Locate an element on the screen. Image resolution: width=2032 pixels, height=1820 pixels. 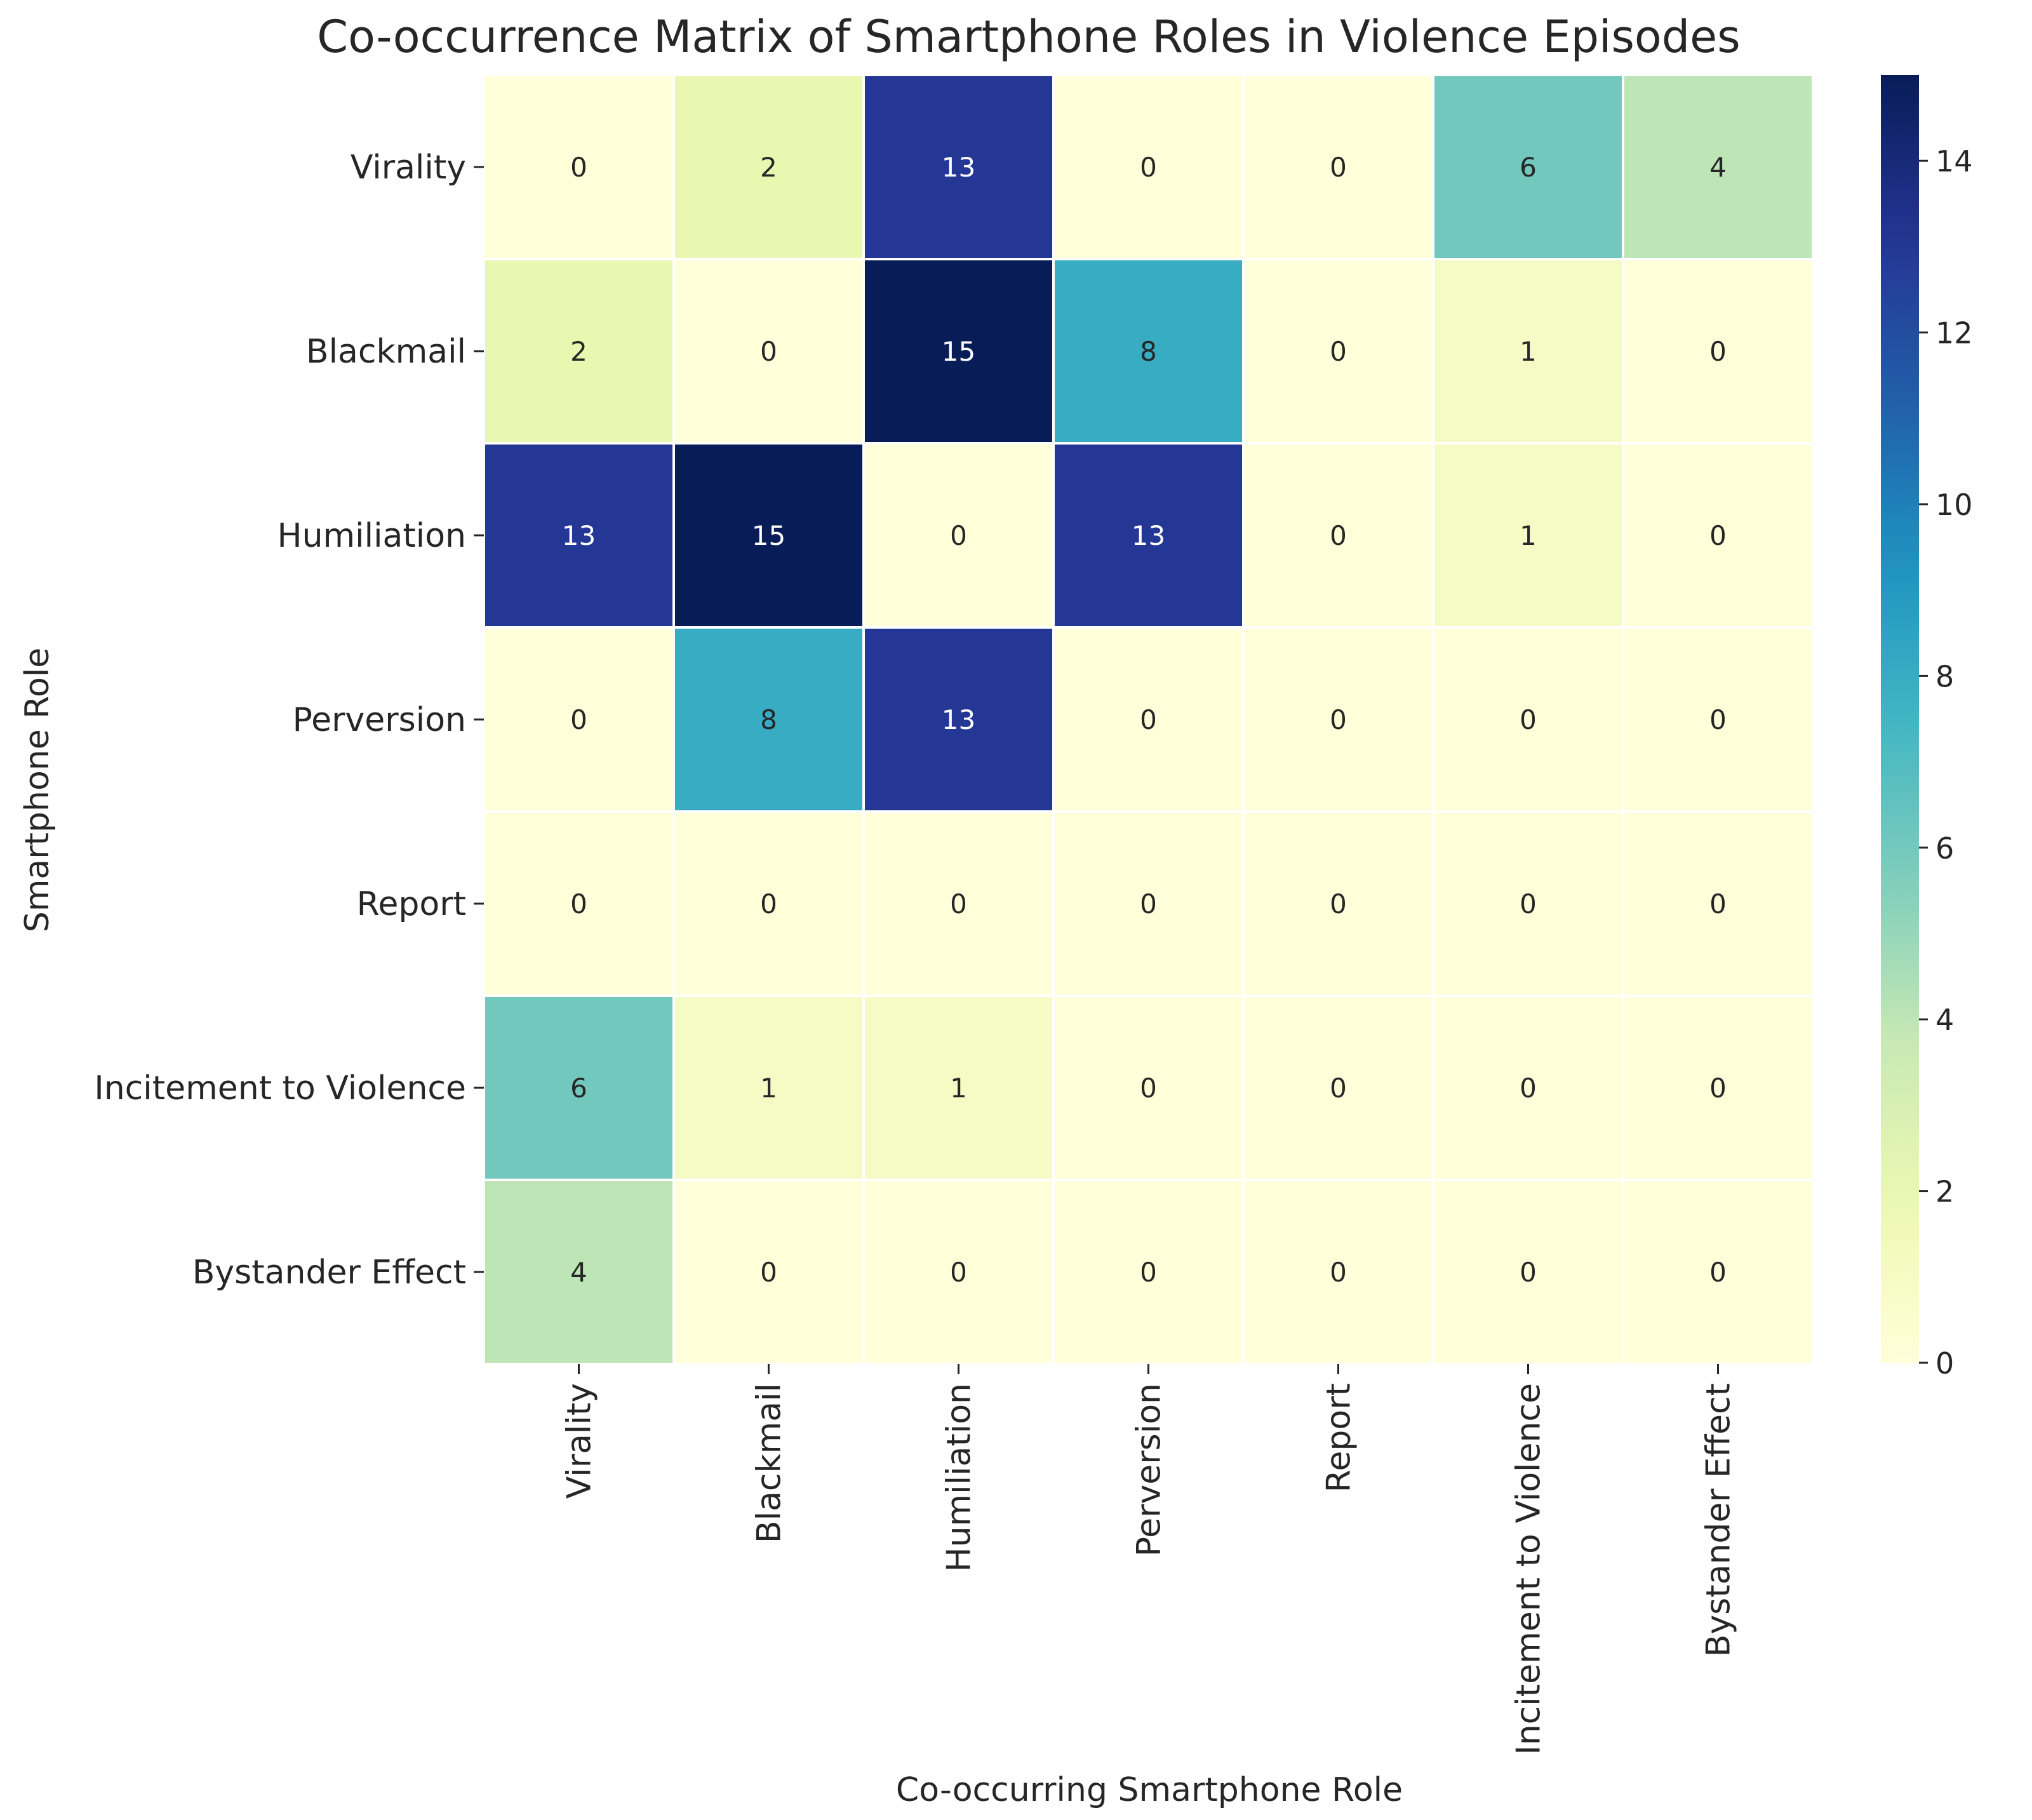
colorbar-ticks: 0 2 4 6 8 10 12 14 is located at coordinates (1946, 762).